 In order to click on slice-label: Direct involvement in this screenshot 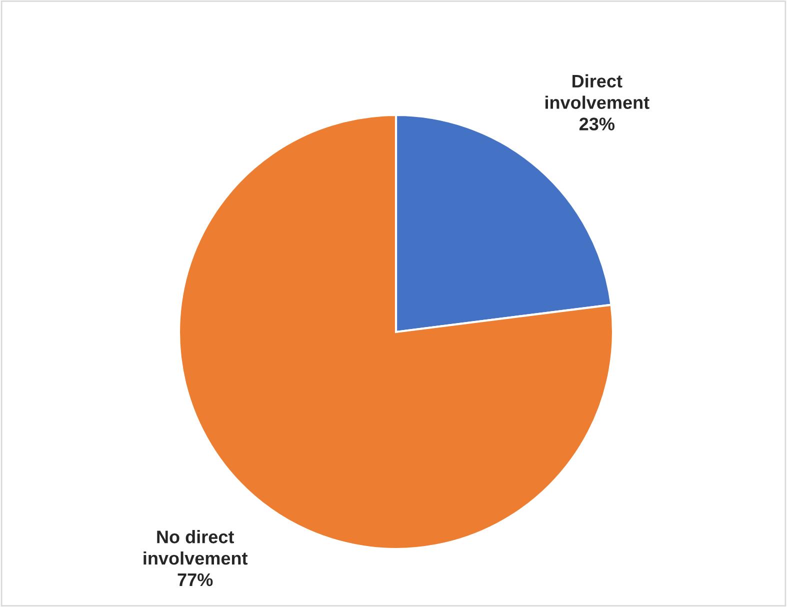, I will do `click(597, 91)`.